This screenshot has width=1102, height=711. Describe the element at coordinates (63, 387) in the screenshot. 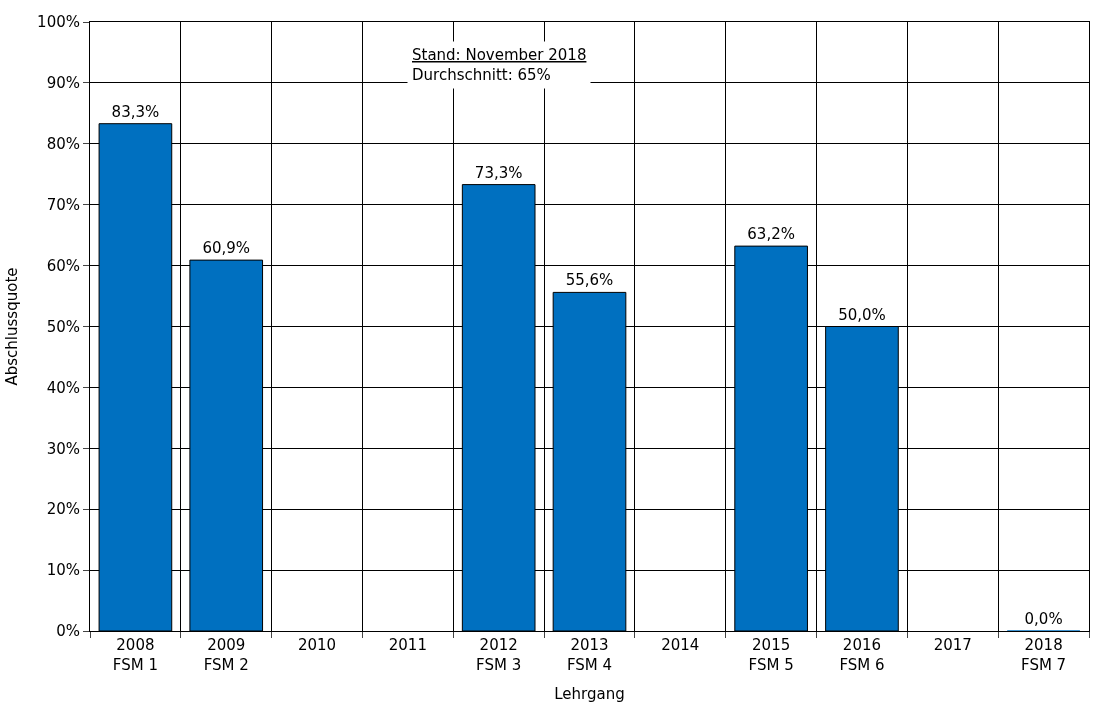

I see `y-tick-label: 40%` at that location.